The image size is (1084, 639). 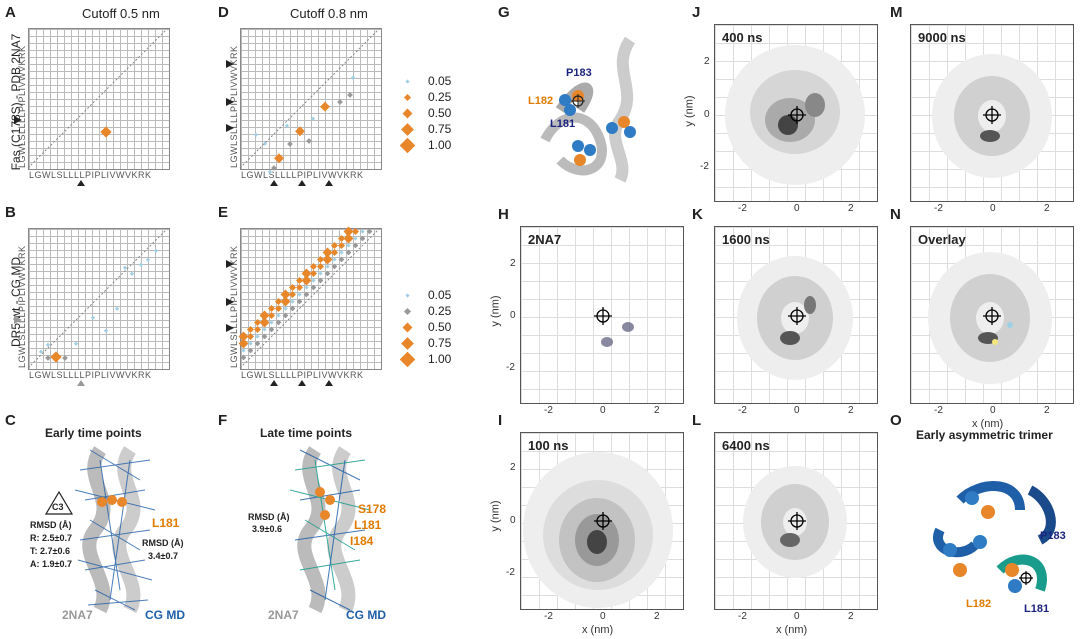 What do you see at coordinates (792, 630) in the screenshot?
I see `xlabel-l: x (nm)` at bounding box center [792, 630].